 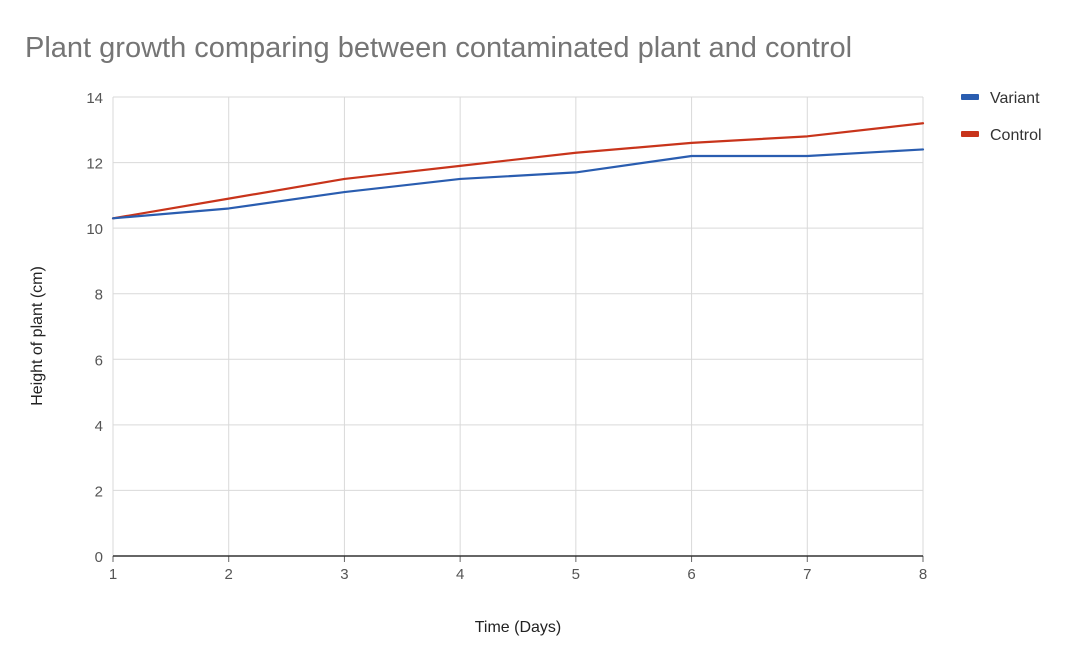 What do you see at coordinates (691, 574) in the screenshot?
I see `x-tick-label: 6` at bounding box center [691, 574].